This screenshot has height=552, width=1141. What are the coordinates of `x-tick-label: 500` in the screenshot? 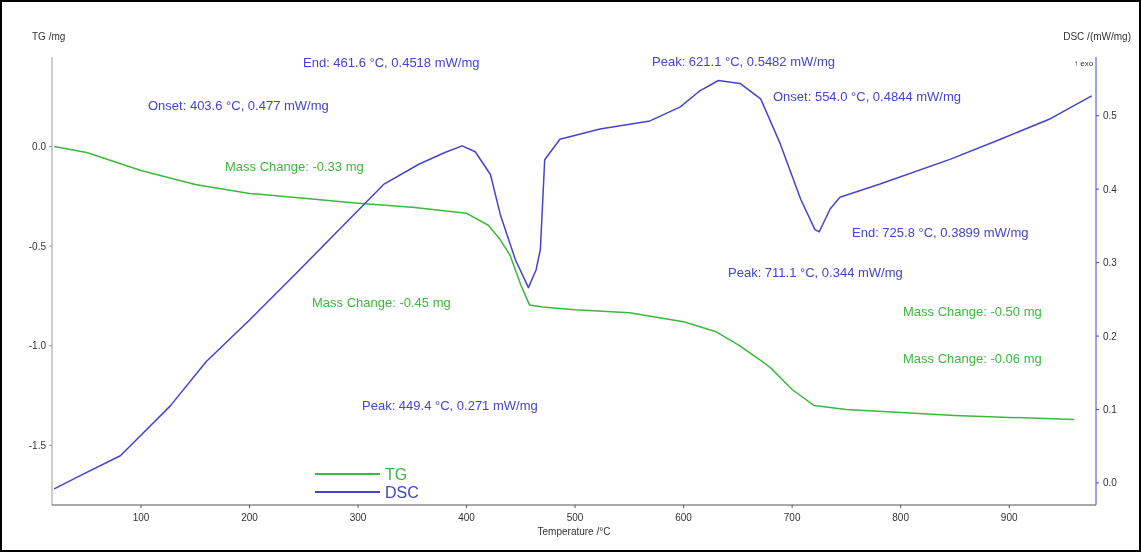 It's located at (575, 517).